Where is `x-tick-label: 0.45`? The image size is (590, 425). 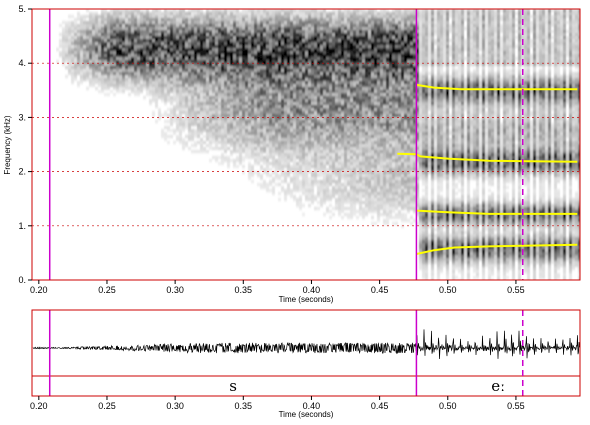 x-tick-label: 0.45 is located at coordinates (380, 290).